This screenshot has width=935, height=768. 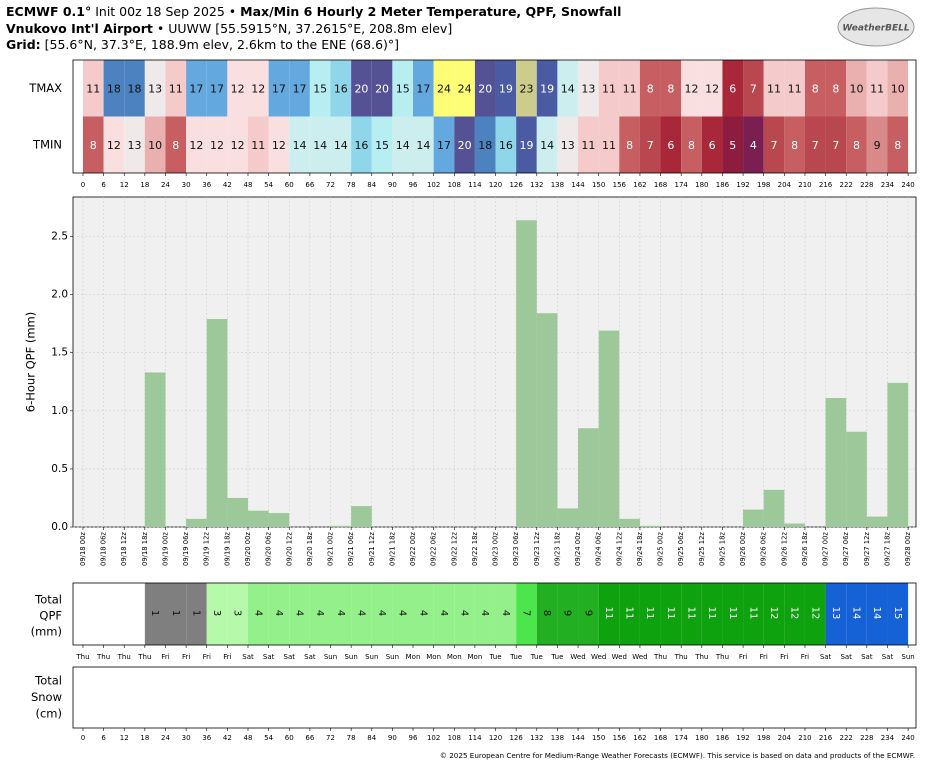 What do you see at coordinates (639, 185) in the screenshot?
I see `x-tick-label: 162` at bounding box center [639, 185].